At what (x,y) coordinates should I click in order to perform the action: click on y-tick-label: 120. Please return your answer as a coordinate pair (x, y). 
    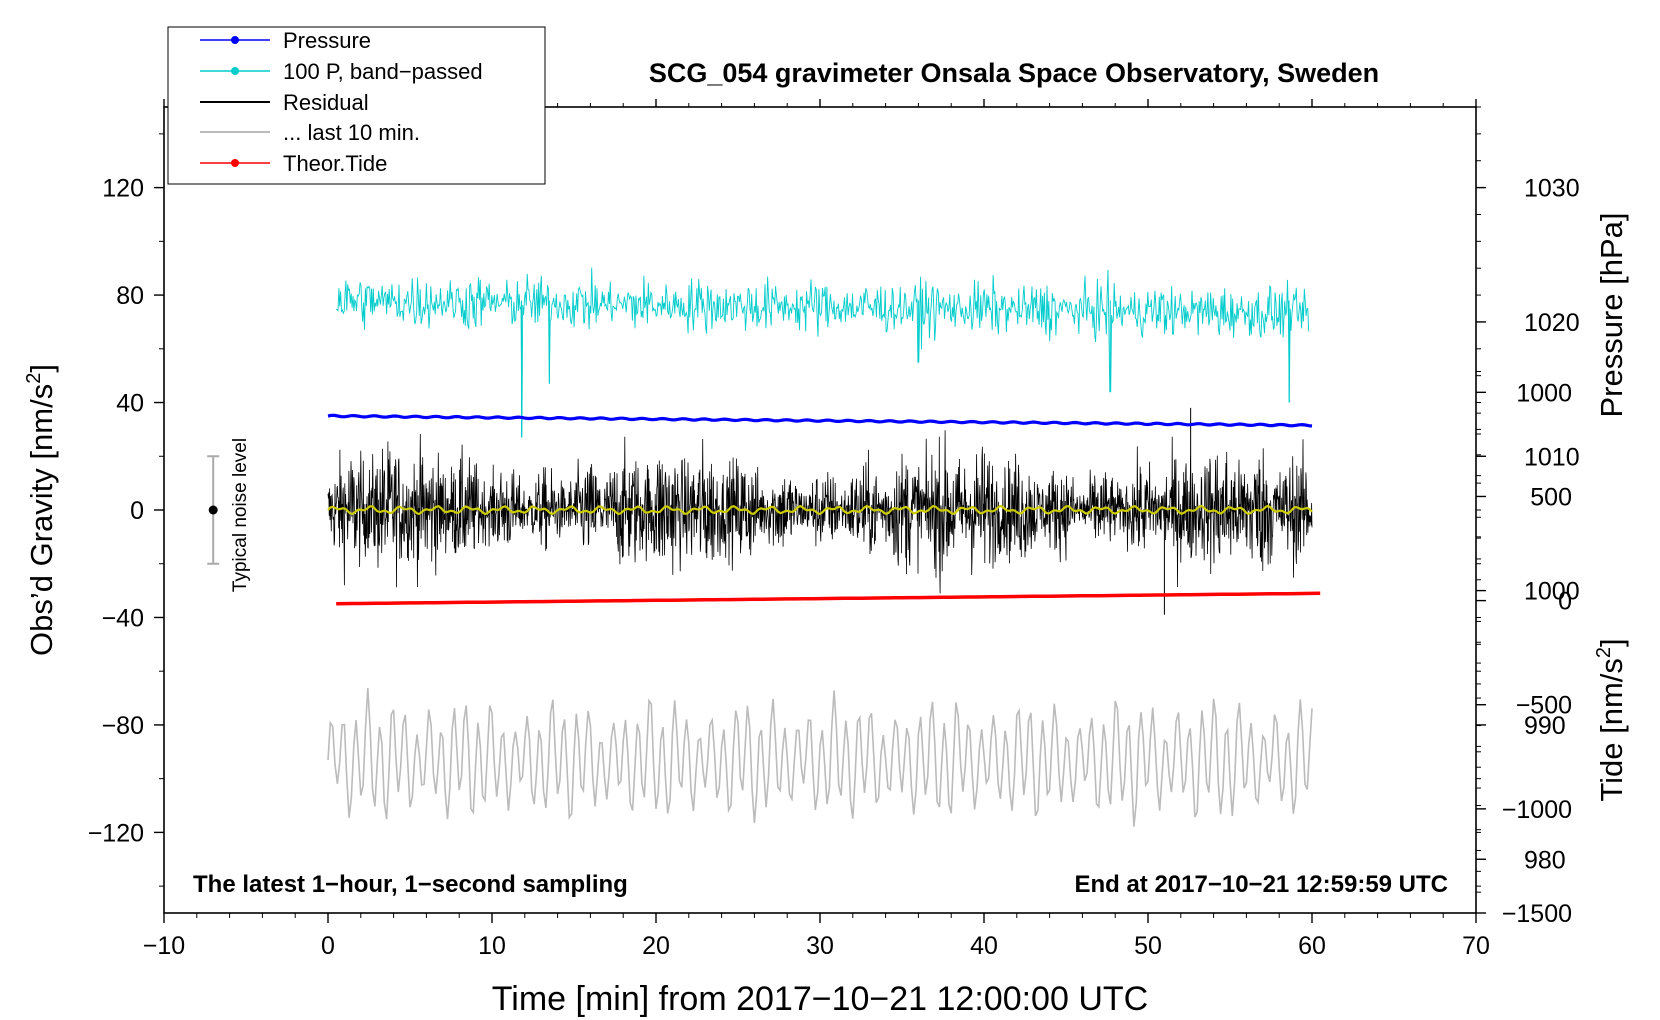
    Looking at the image, I should click on (123, 189).